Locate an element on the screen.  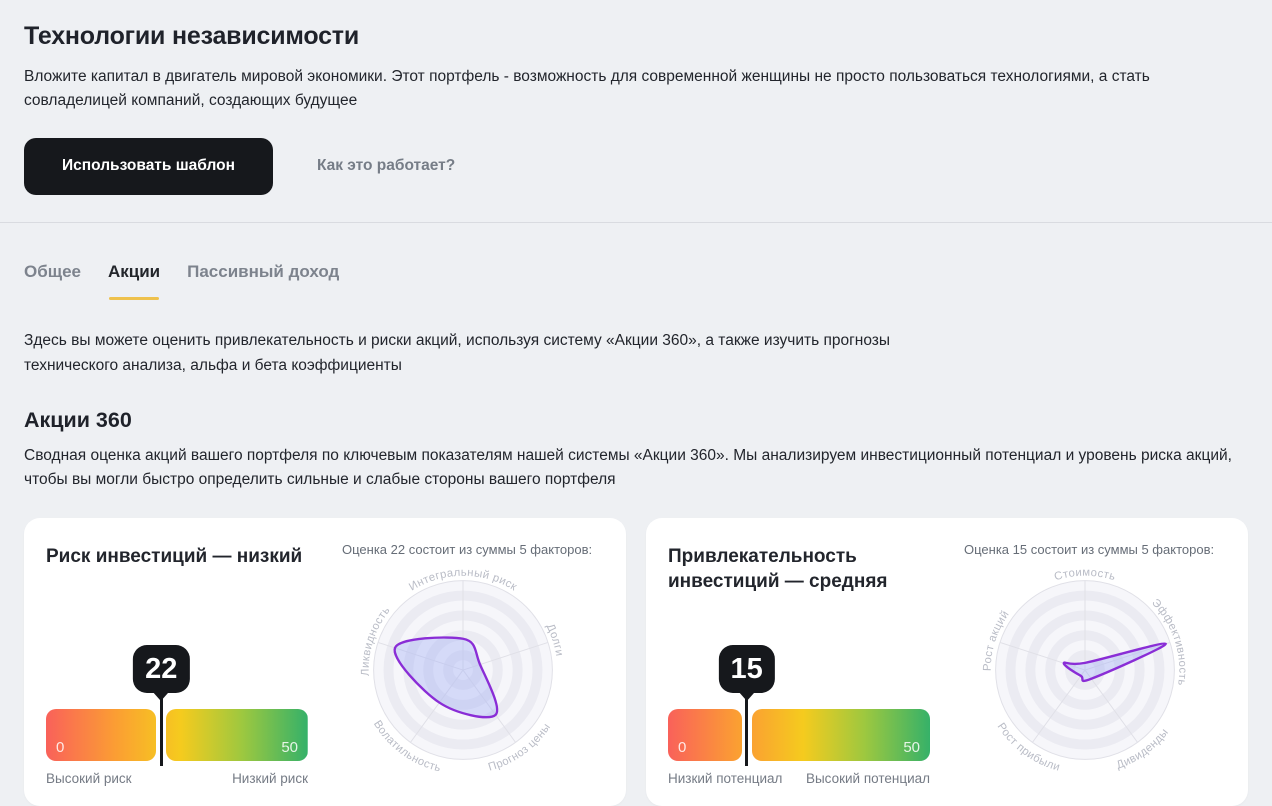
risk-radar-caption: Оценка 22 состоит из суммы 5 факторов: is located at coordinates (467, 550).